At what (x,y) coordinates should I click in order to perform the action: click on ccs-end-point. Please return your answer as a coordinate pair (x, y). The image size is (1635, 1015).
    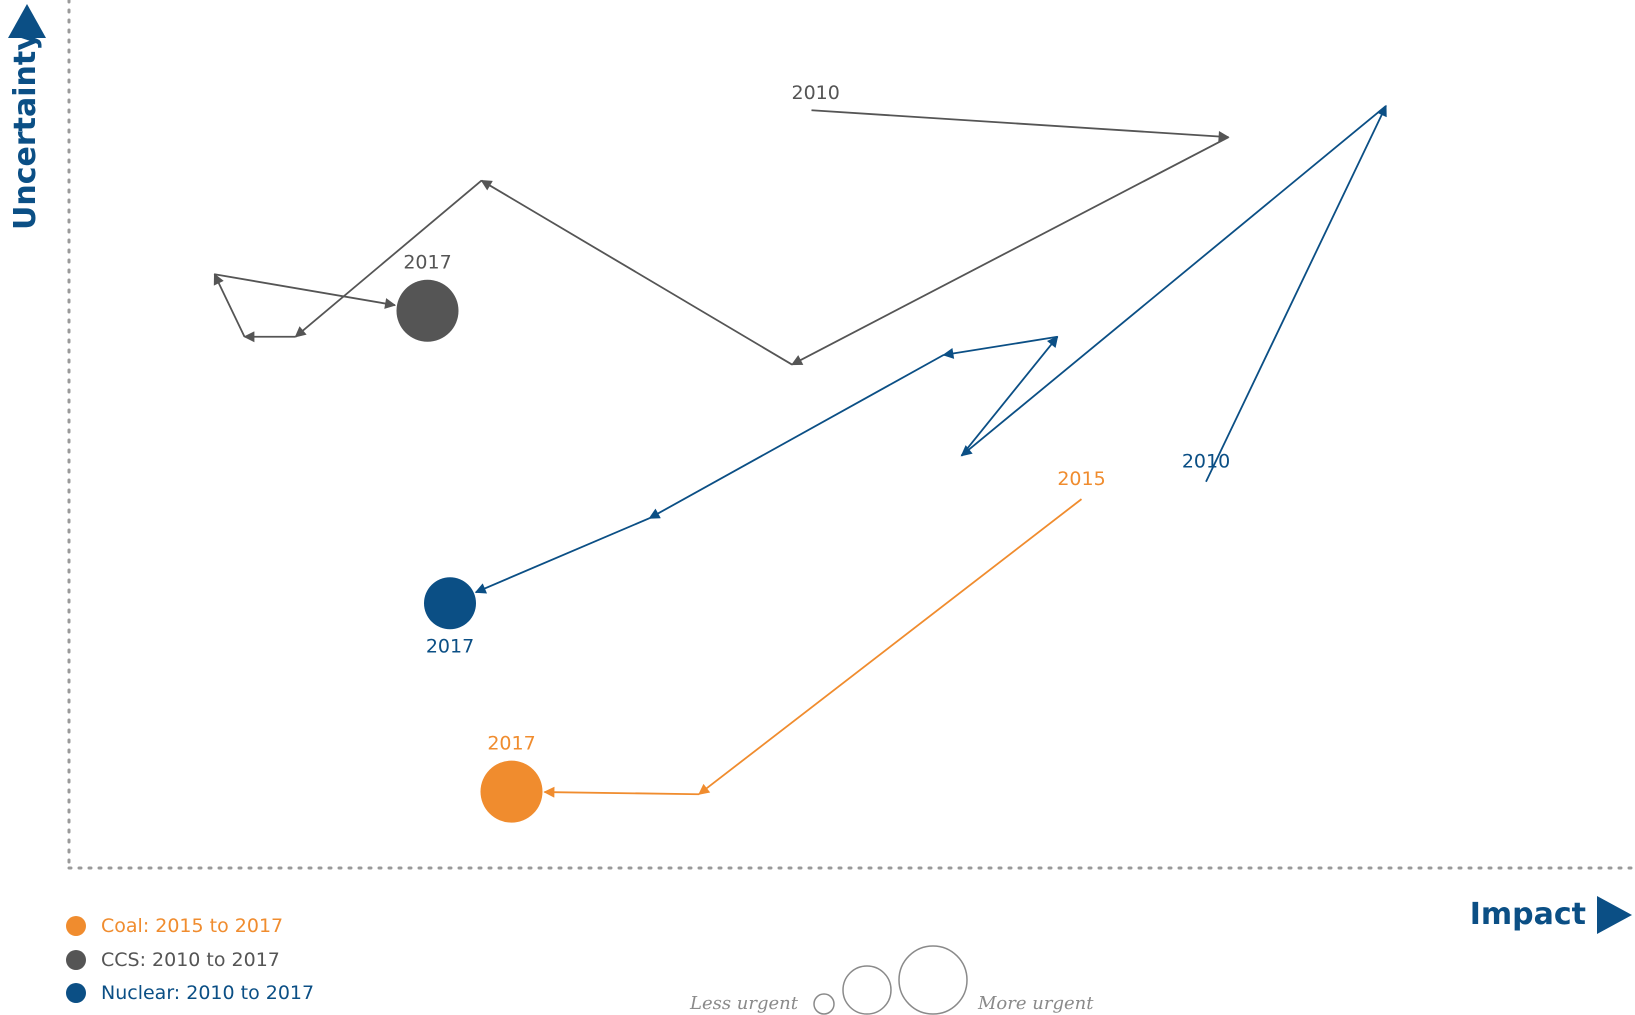
    Looking at the image, I should click on (427, 310).